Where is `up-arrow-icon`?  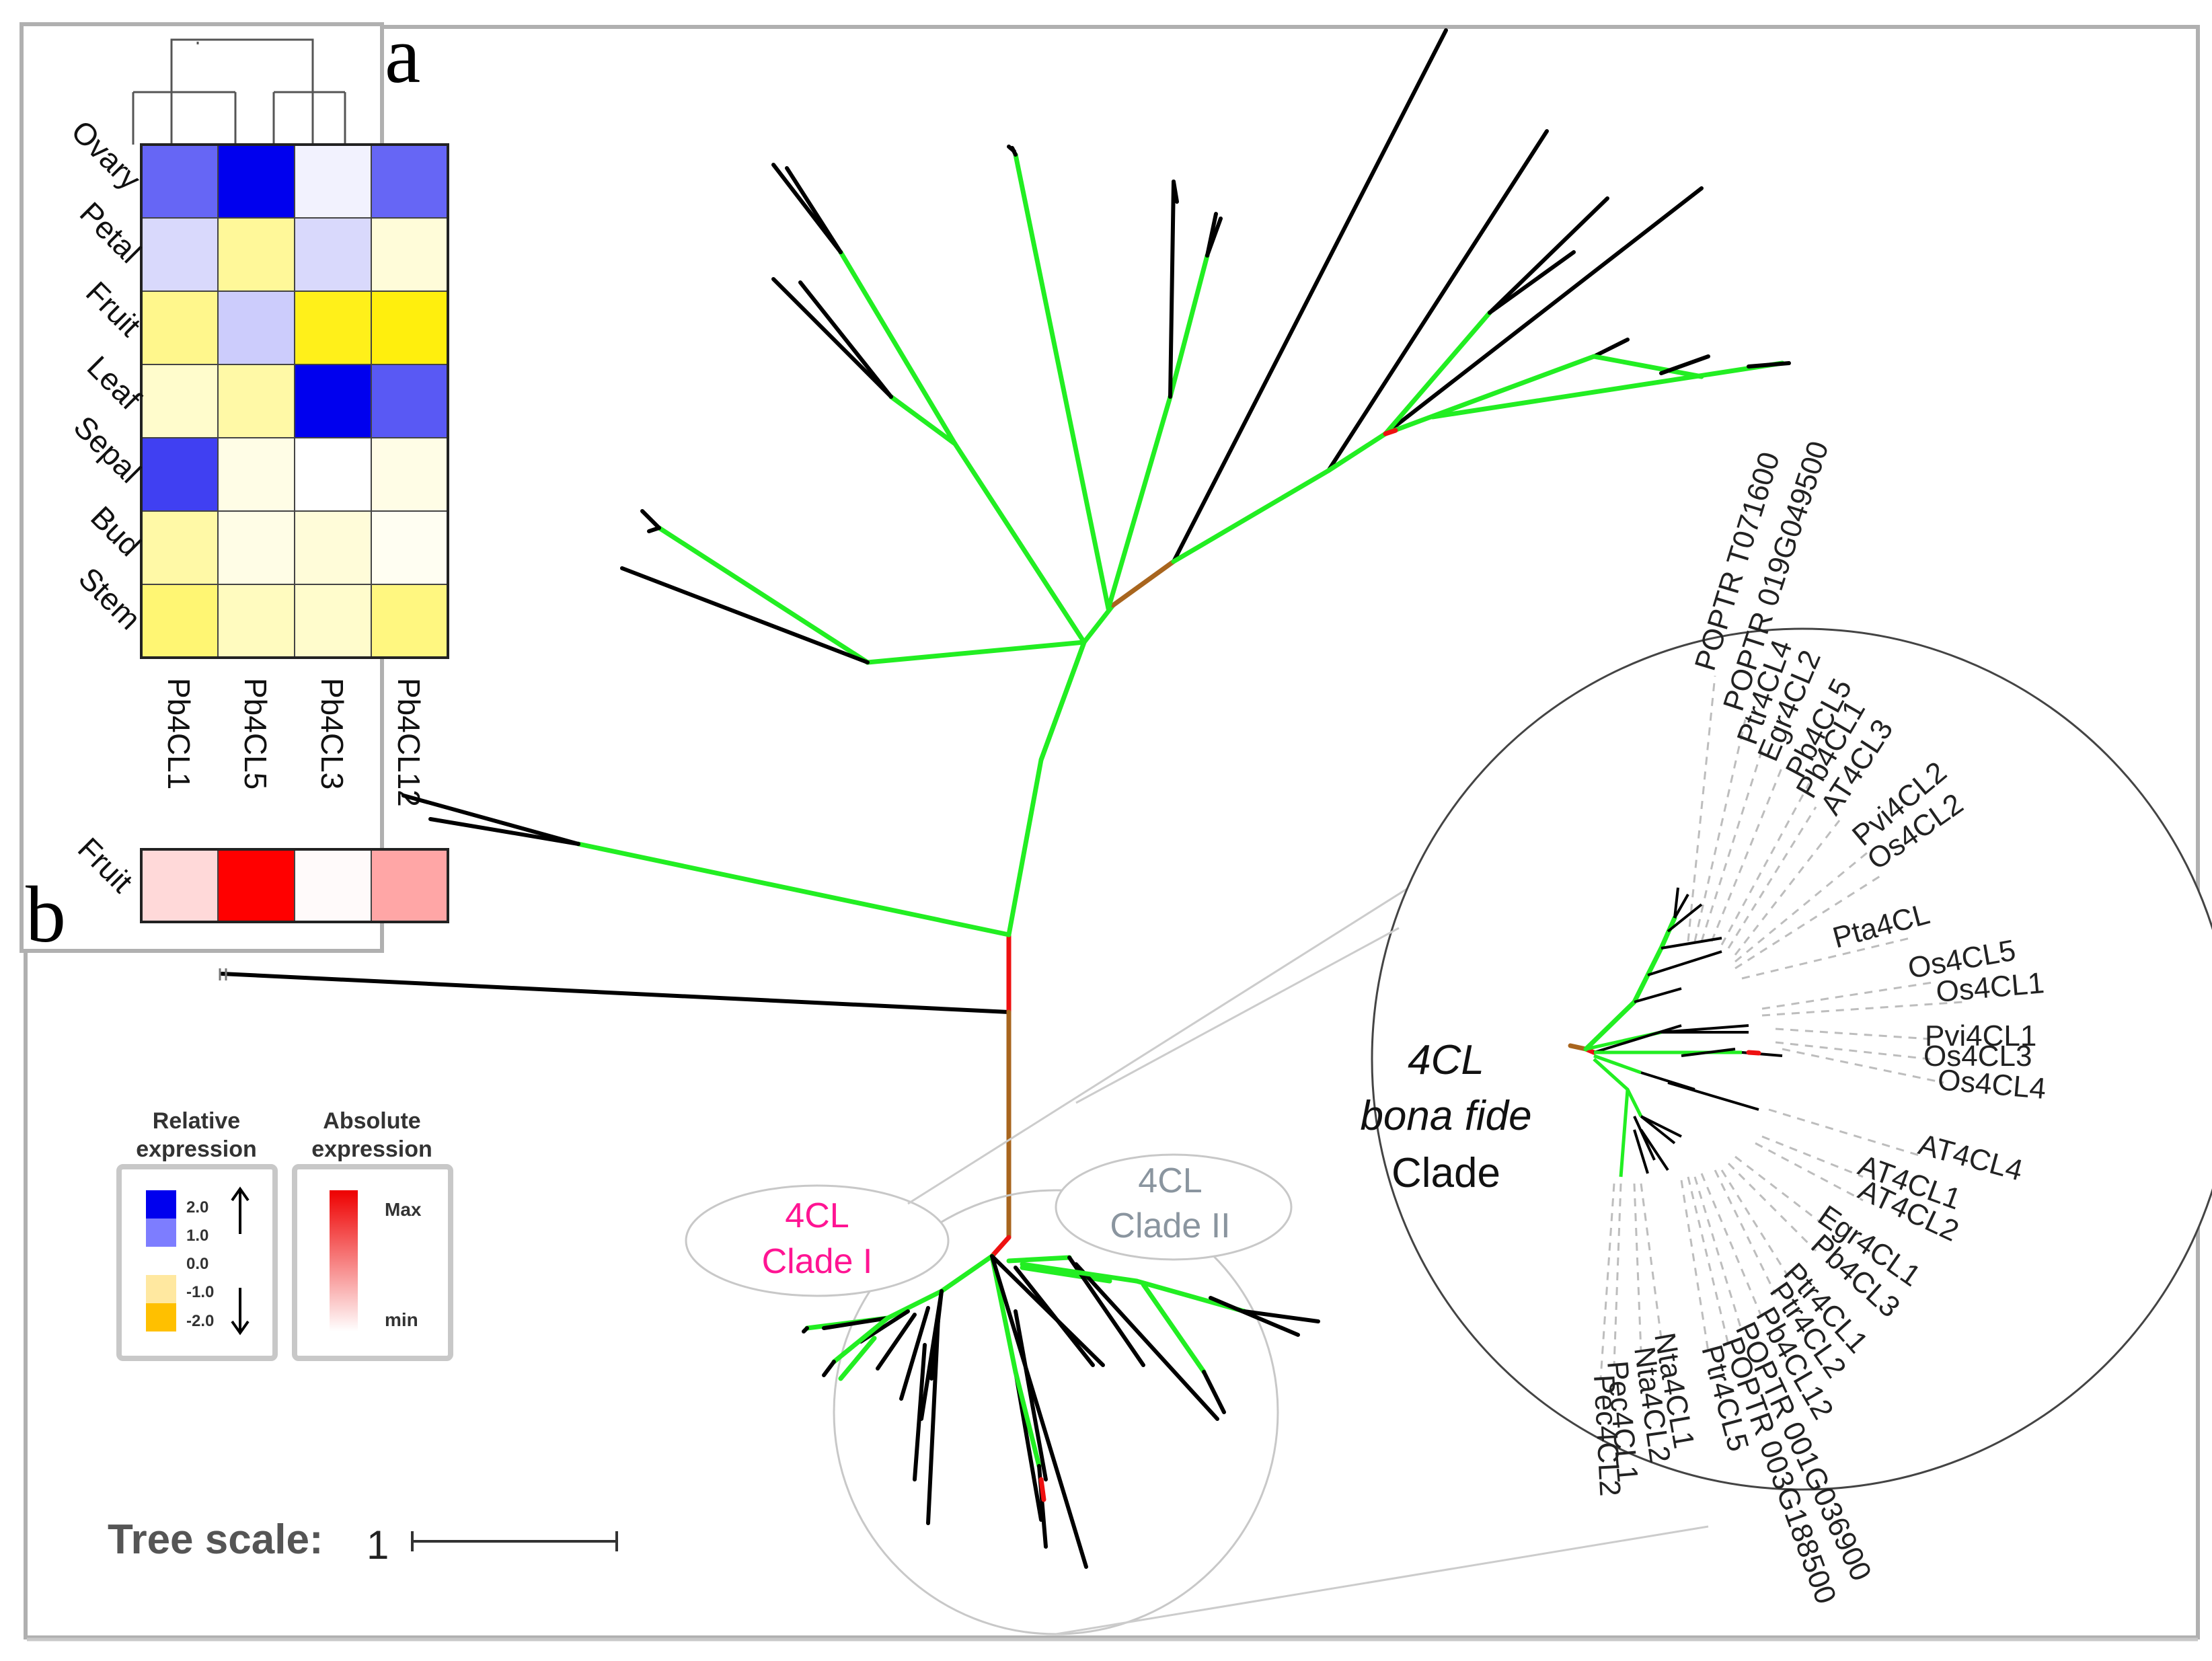
up-arrow-icon is located at coordinates (240, 1210).